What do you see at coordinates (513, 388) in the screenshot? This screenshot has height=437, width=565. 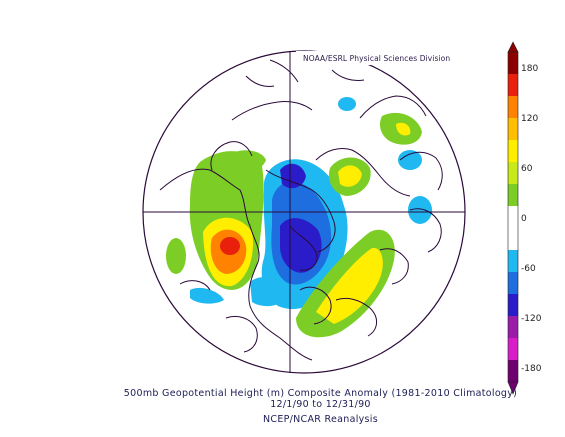 I see `colorbar-arrow-bottom` at bounding box center [513, 388].